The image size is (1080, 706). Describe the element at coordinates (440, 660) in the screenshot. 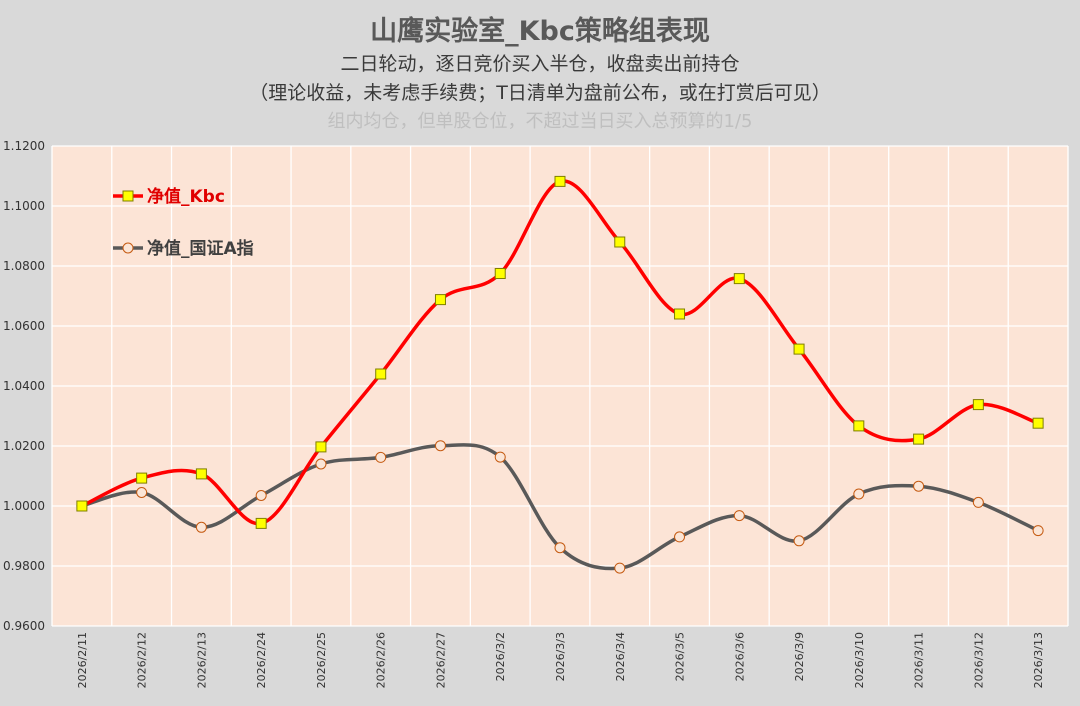

I see `x-tick-label: 2026/2/27` at that location.